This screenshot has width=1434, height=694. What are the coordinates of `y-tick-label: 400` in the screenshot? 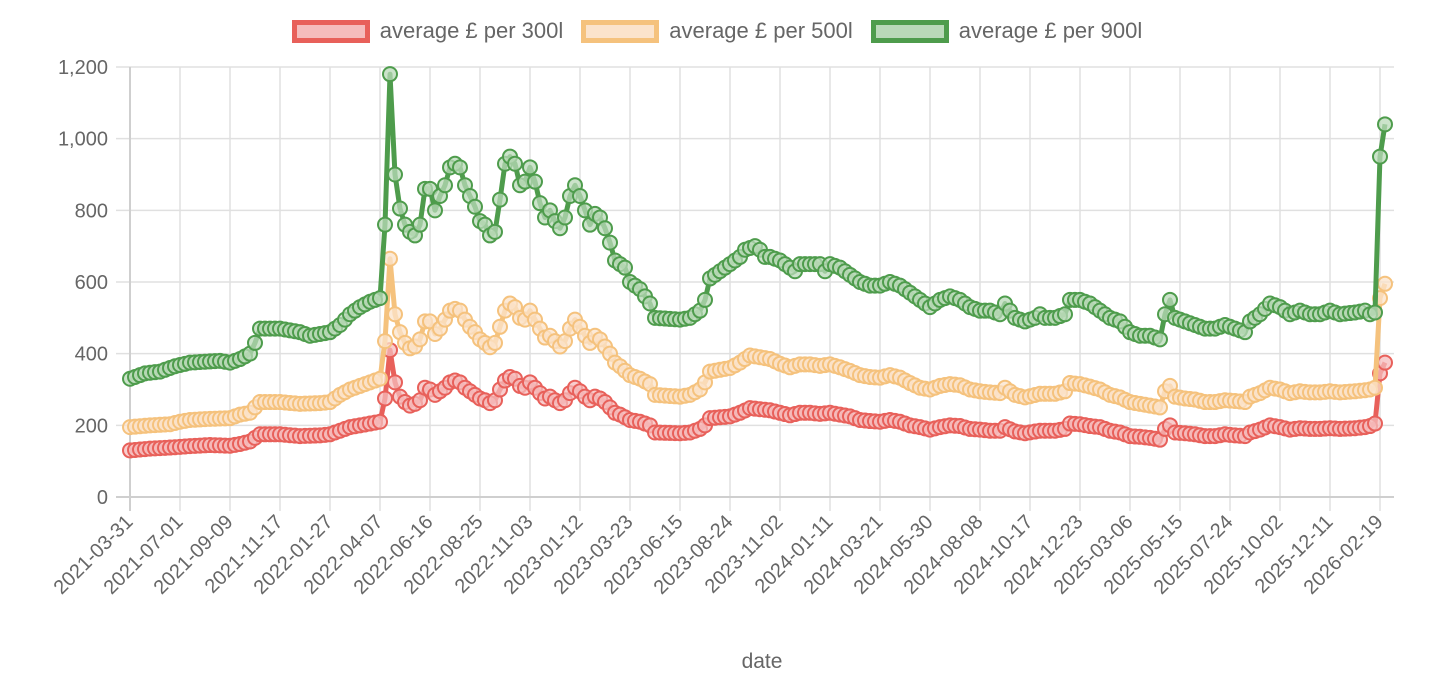 It's located at (91, 355).